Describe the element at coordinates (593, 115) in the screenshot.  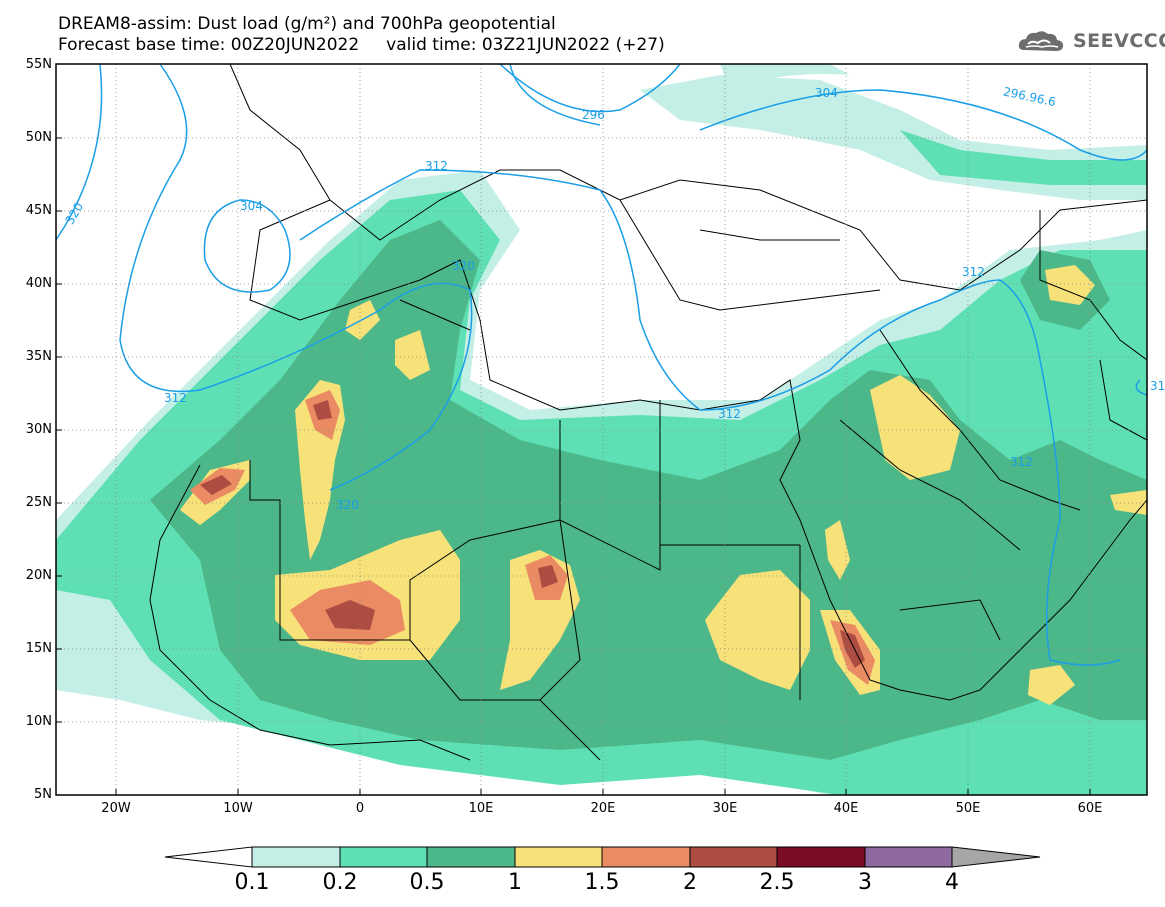
I see `contour-label: 296` at that location.